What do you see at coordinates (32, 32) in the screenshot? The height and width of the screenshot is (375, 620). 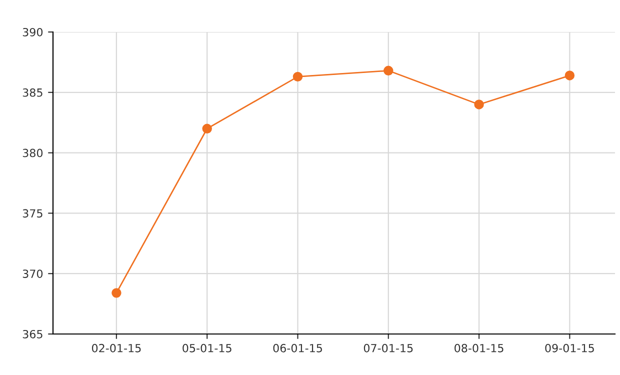 I see `y-tick-label: 390` at bounding box center [32, 32].